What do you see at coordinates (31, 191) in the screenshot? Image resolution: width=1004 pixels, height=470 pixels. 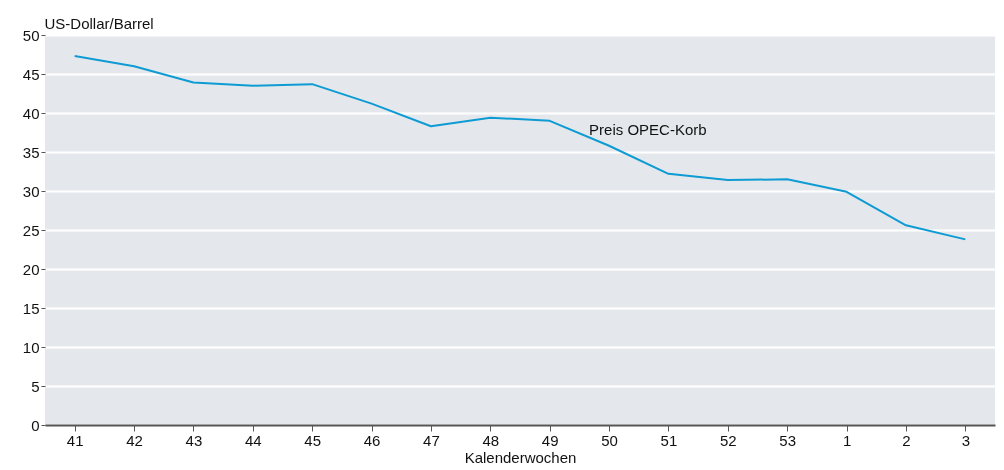 I see `y-tick-label: 30` at bounding box center [31, 191].